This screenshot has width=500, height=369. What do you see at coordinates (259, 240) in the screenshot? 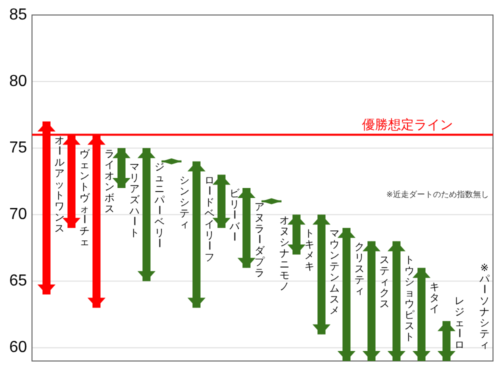
I see `x-tick-label: アヌラーダプラ` at bounding box center [259, 240].